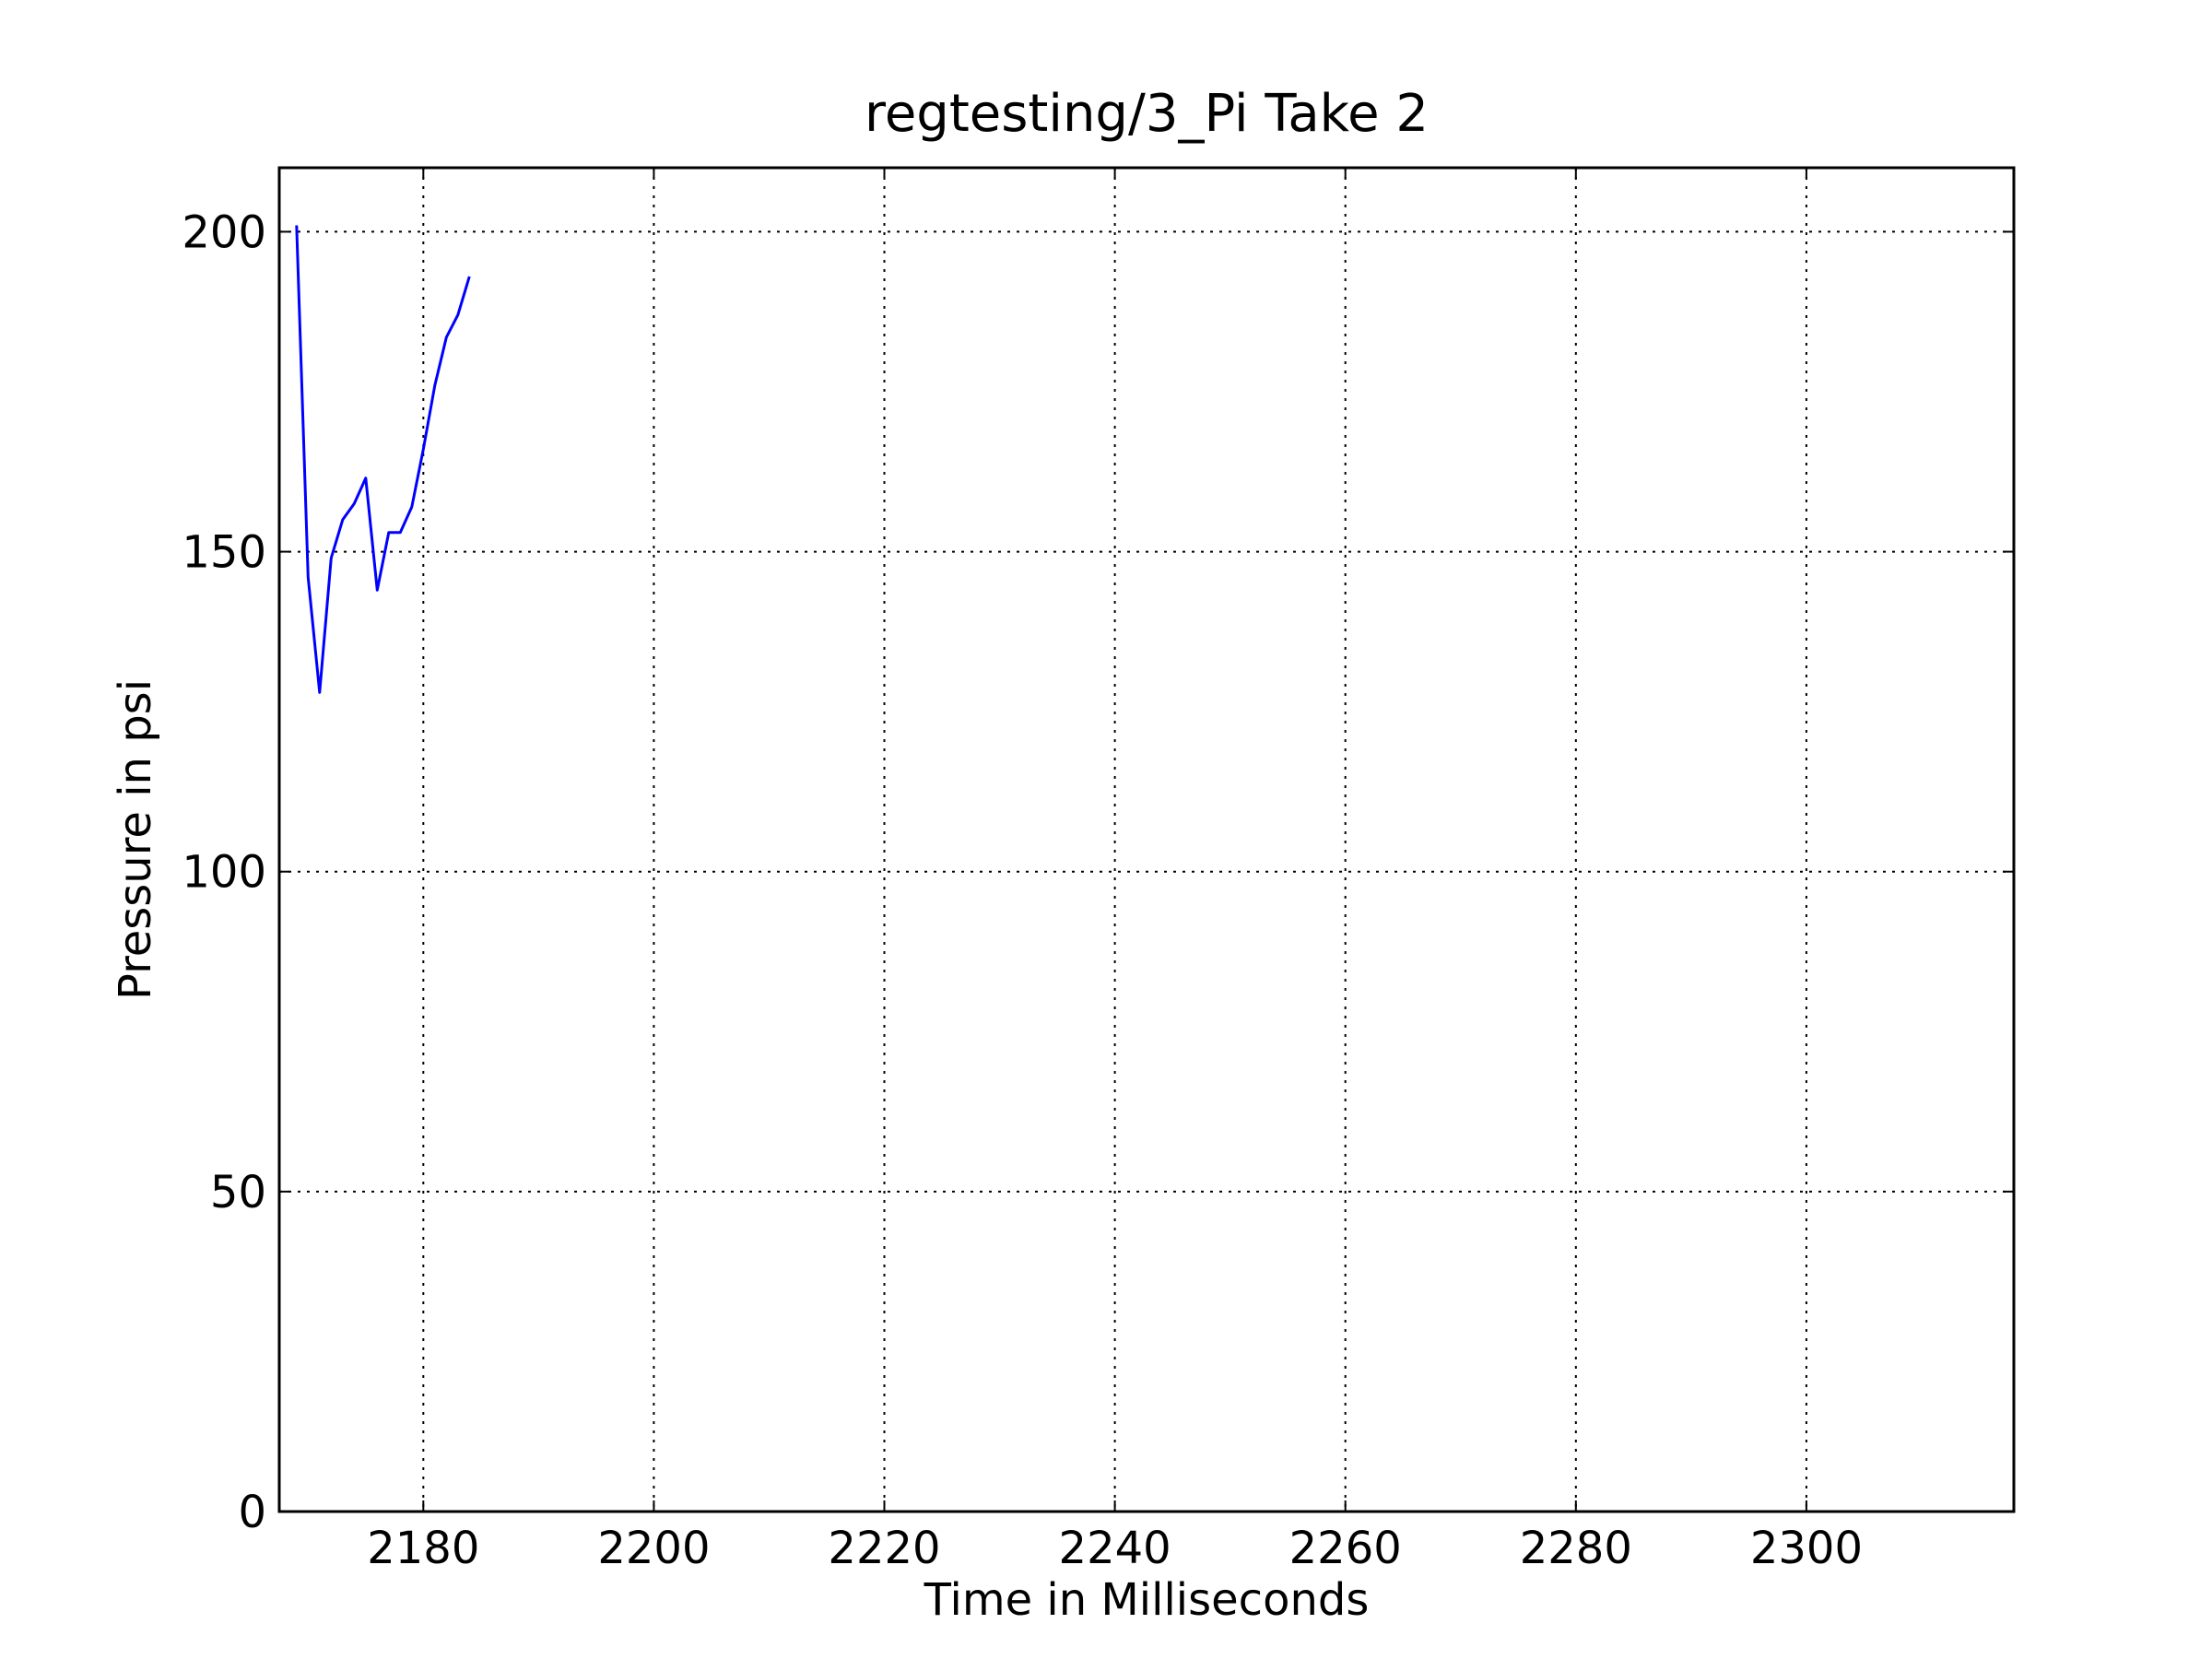 This screenshot has height=1659, width=2212. I want to click on y-axis-label: Pressure in psi, so click(135, 839).